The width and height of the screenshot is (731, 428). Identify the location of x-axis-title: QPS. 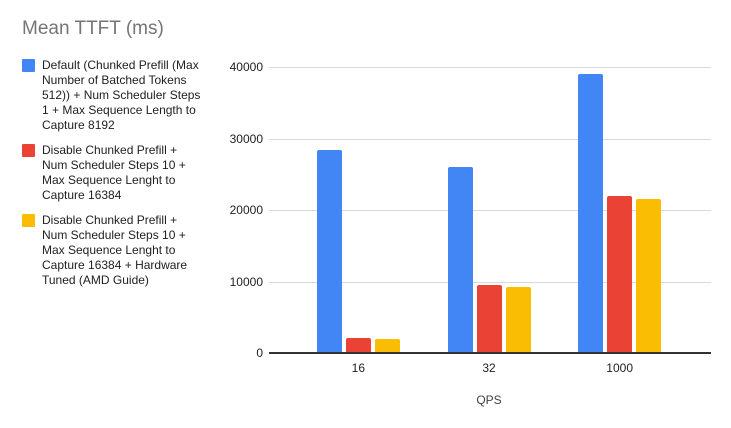
(489, 400).